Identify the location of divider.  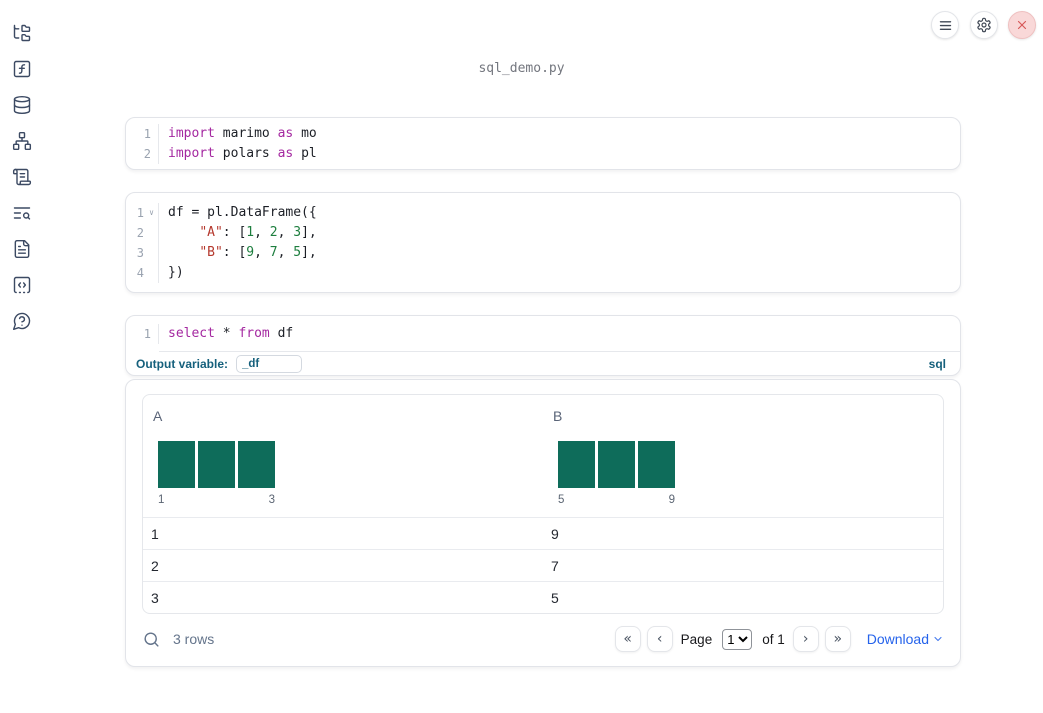
(559, 351).